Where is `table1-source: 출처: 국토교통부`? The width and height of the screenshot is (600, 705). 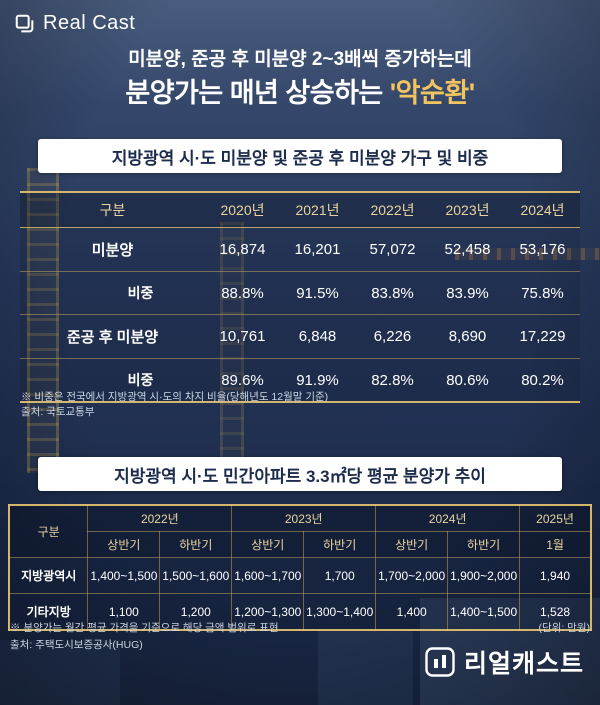 table1-source: 출처: 국토교통부 is located at coordinates (58, 412).